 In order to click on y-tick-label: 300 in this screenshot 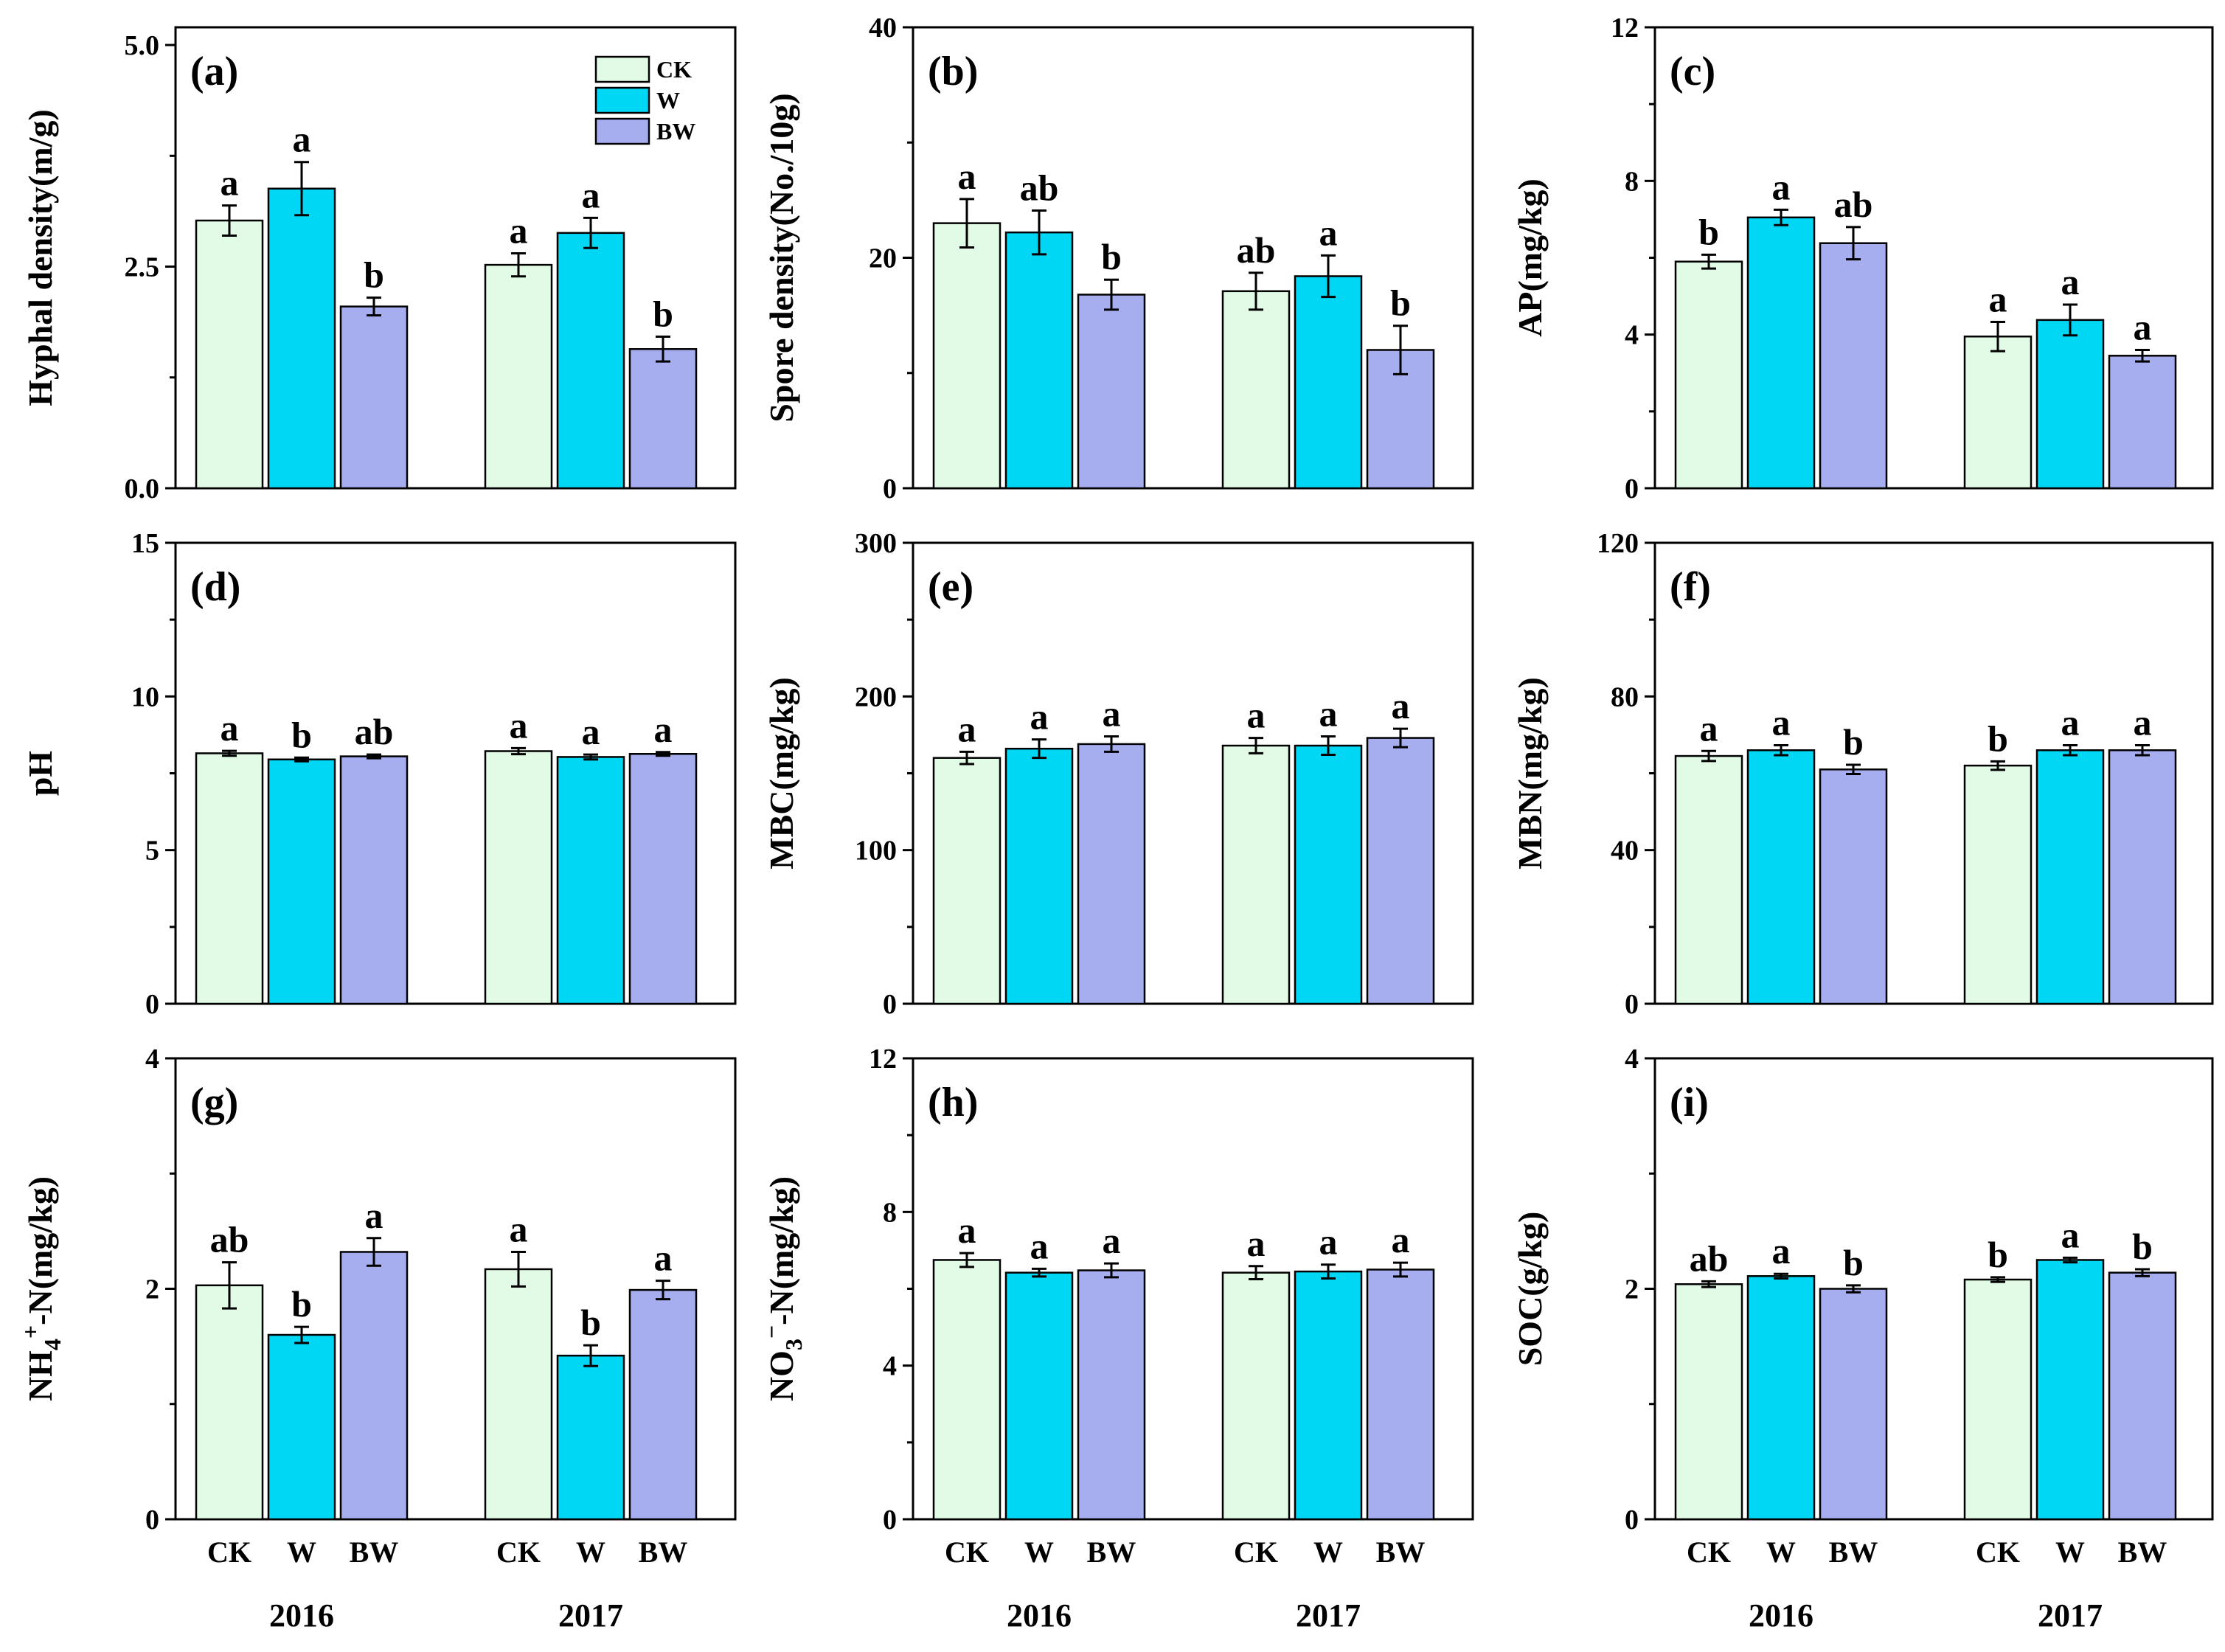, I will do `click(876, 543)`.